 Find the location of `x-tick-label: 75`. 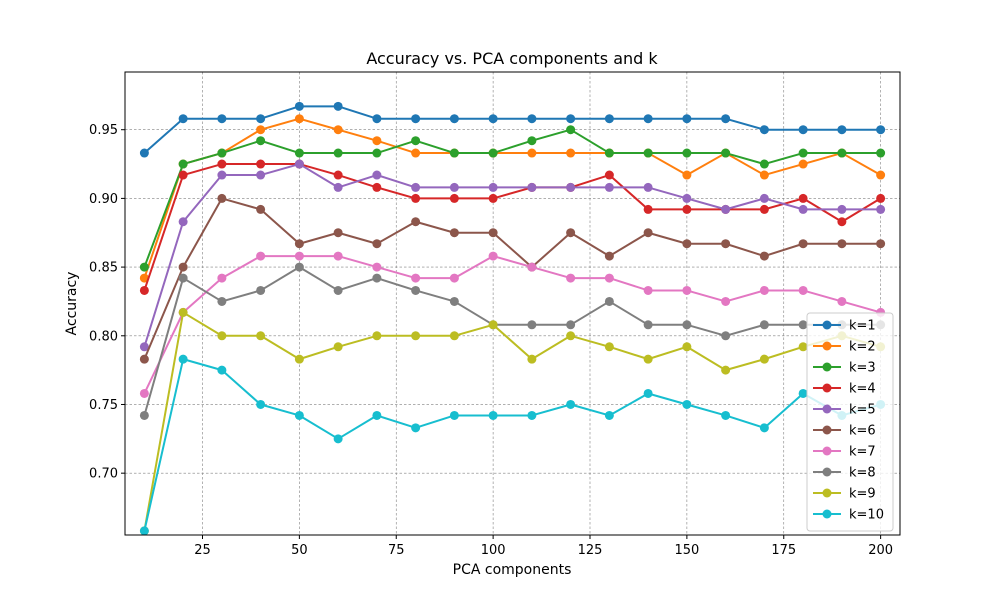

x-tick-label: 75 is located at coordinates (396, 550).